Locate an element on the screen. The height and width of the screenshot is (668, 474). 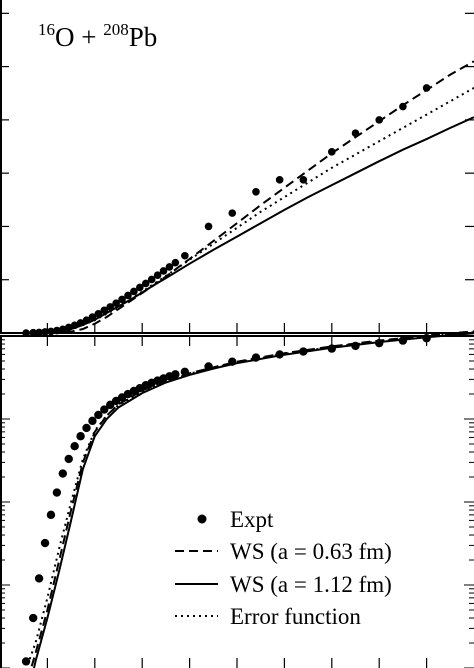
reaction-label-sup-2: 208 is located at coordinates (116, 29).